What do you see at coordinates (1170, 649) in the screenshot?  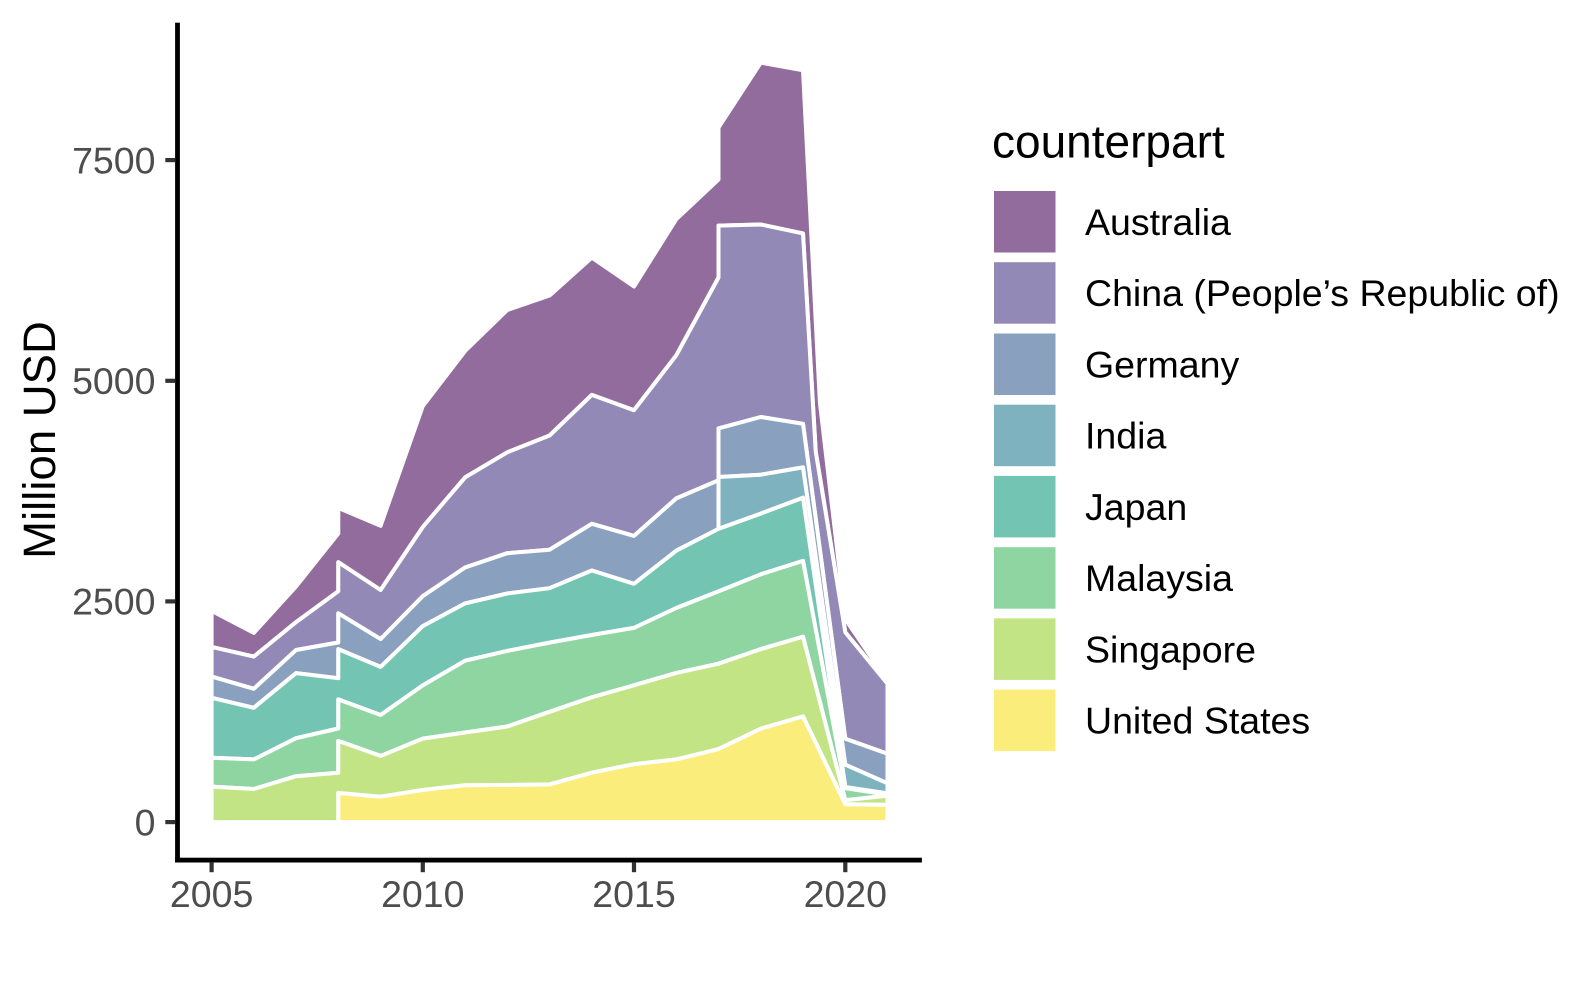 I see `svg-text: Singapore` at bounding box center [1170, 649].